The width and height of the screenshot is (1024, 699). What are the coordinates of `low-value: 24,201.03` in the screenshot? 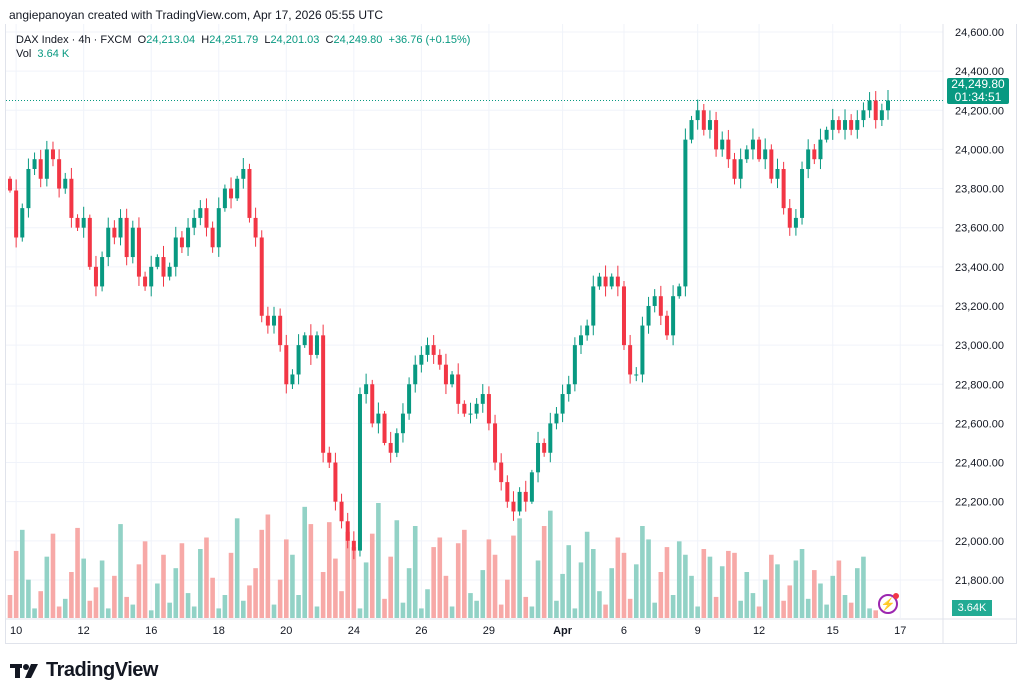 It's located at (295, 40).